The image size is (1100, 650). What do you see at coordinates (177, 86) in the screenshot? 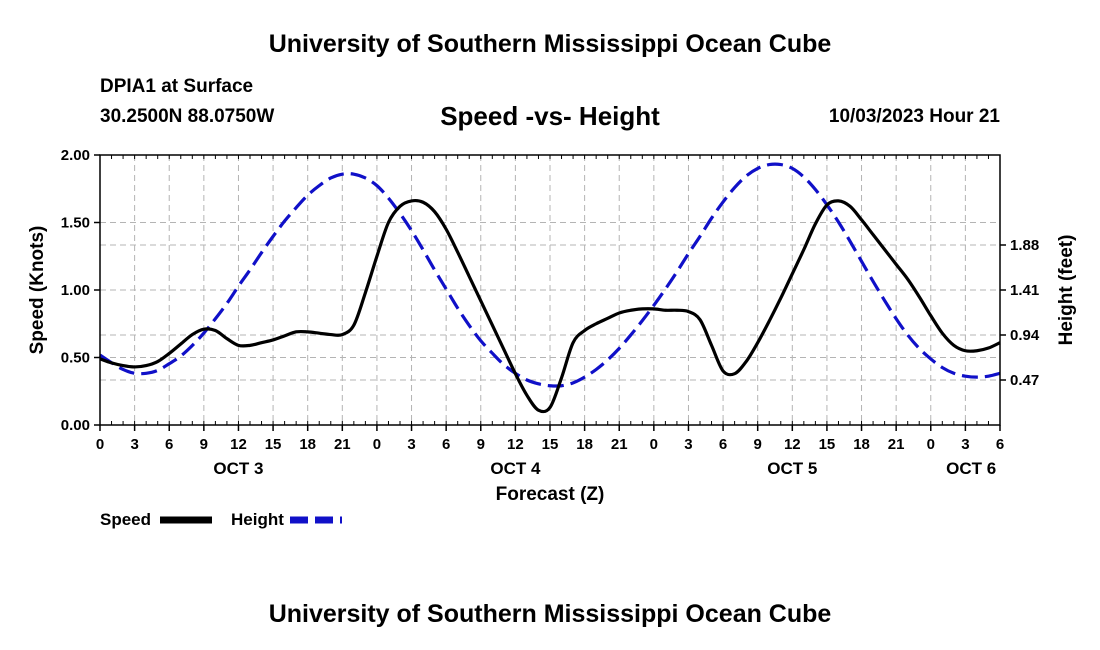
I see `station-name: DPIA1 at Surface` at bounding box center [177, 86].